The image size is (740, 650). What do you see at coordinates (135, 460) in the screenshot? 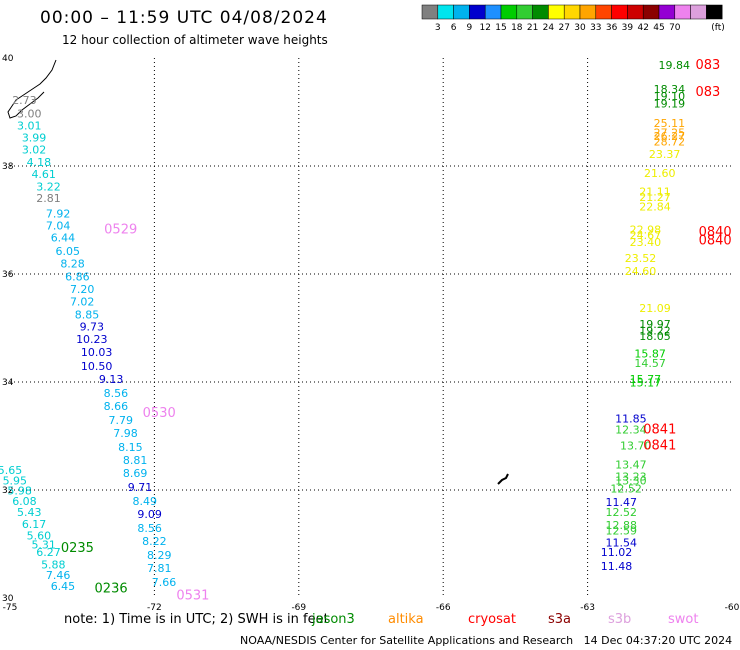
I see `wave-height-value: 8.81` at bounding box center [135, 460].